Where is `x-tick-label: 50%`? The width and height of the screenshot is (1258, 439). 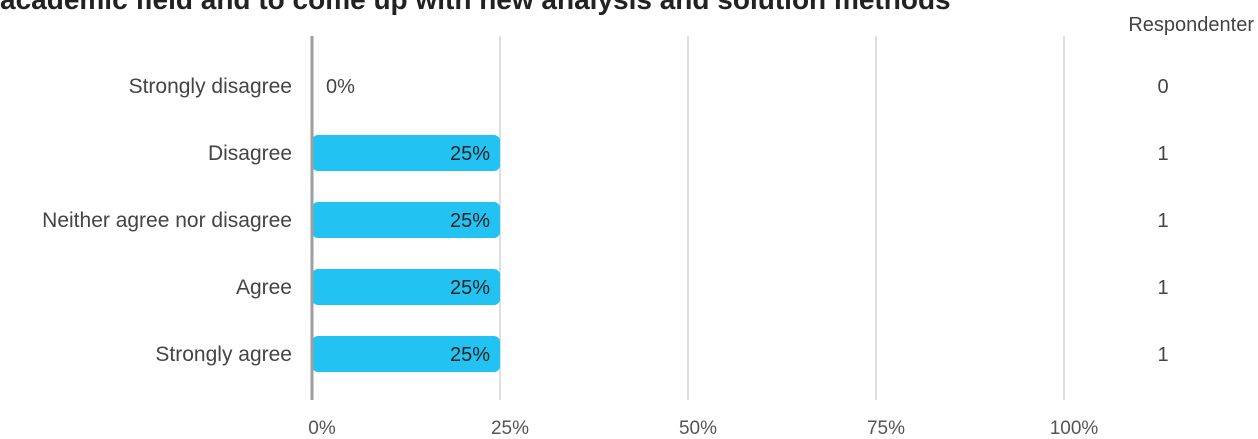
x-tick-label: 50% is located at coordinates (698, 428).